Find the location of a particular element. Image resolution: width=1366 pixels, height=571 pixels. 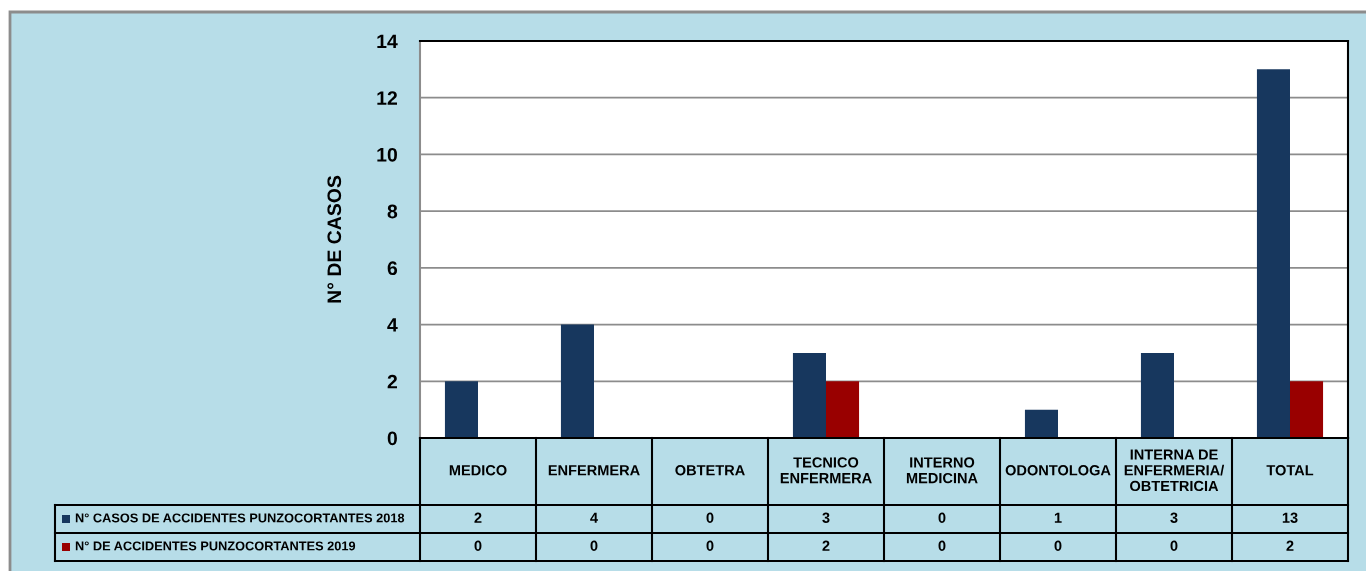

x-tick-label: ODONTOLOGA is located at coordinates (1058, 470).